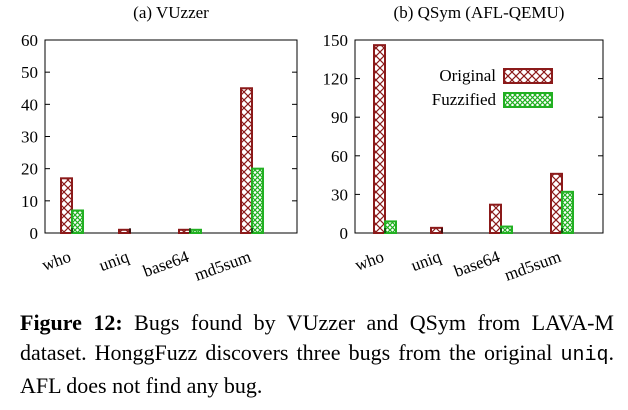 The height and width of the screenshot is (410, 628). What do you see at coordinates (584, 355) in the screenshot?
I see `caption-code: uniq` at bounding box center [584, 355].